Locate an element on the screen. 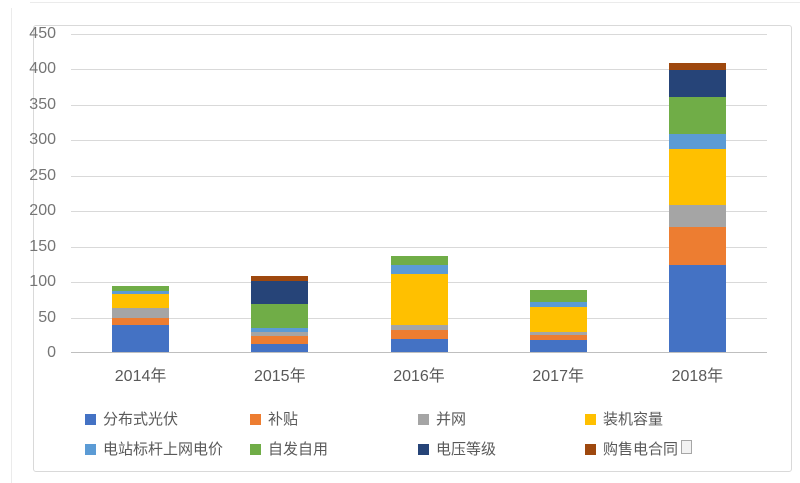  legend-item-补贴: 补贴 is located at coordinates (274, 419).